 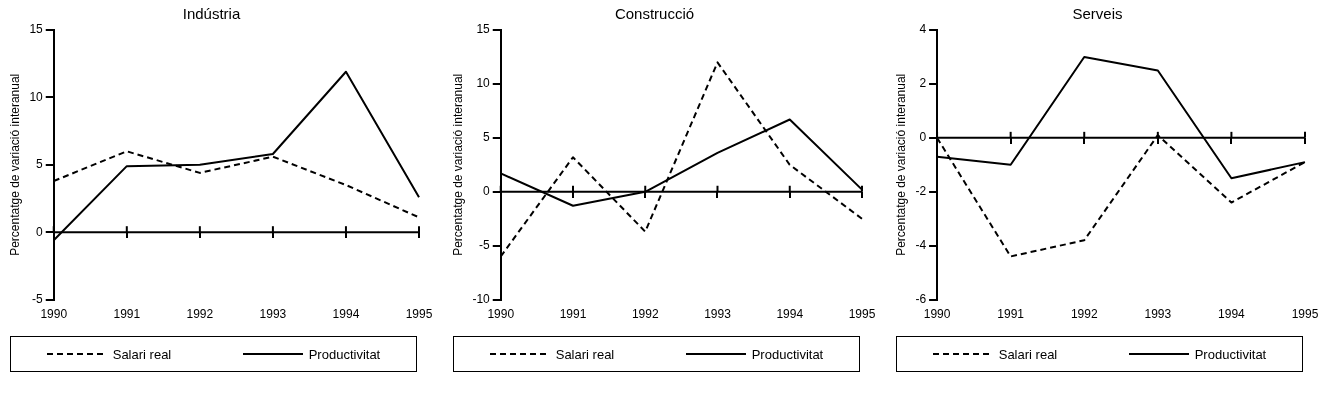 What do you see at coordinates (921, 244) in the screenshot?
I see `y-tick-label: -4` at bounding box center [921, 244].